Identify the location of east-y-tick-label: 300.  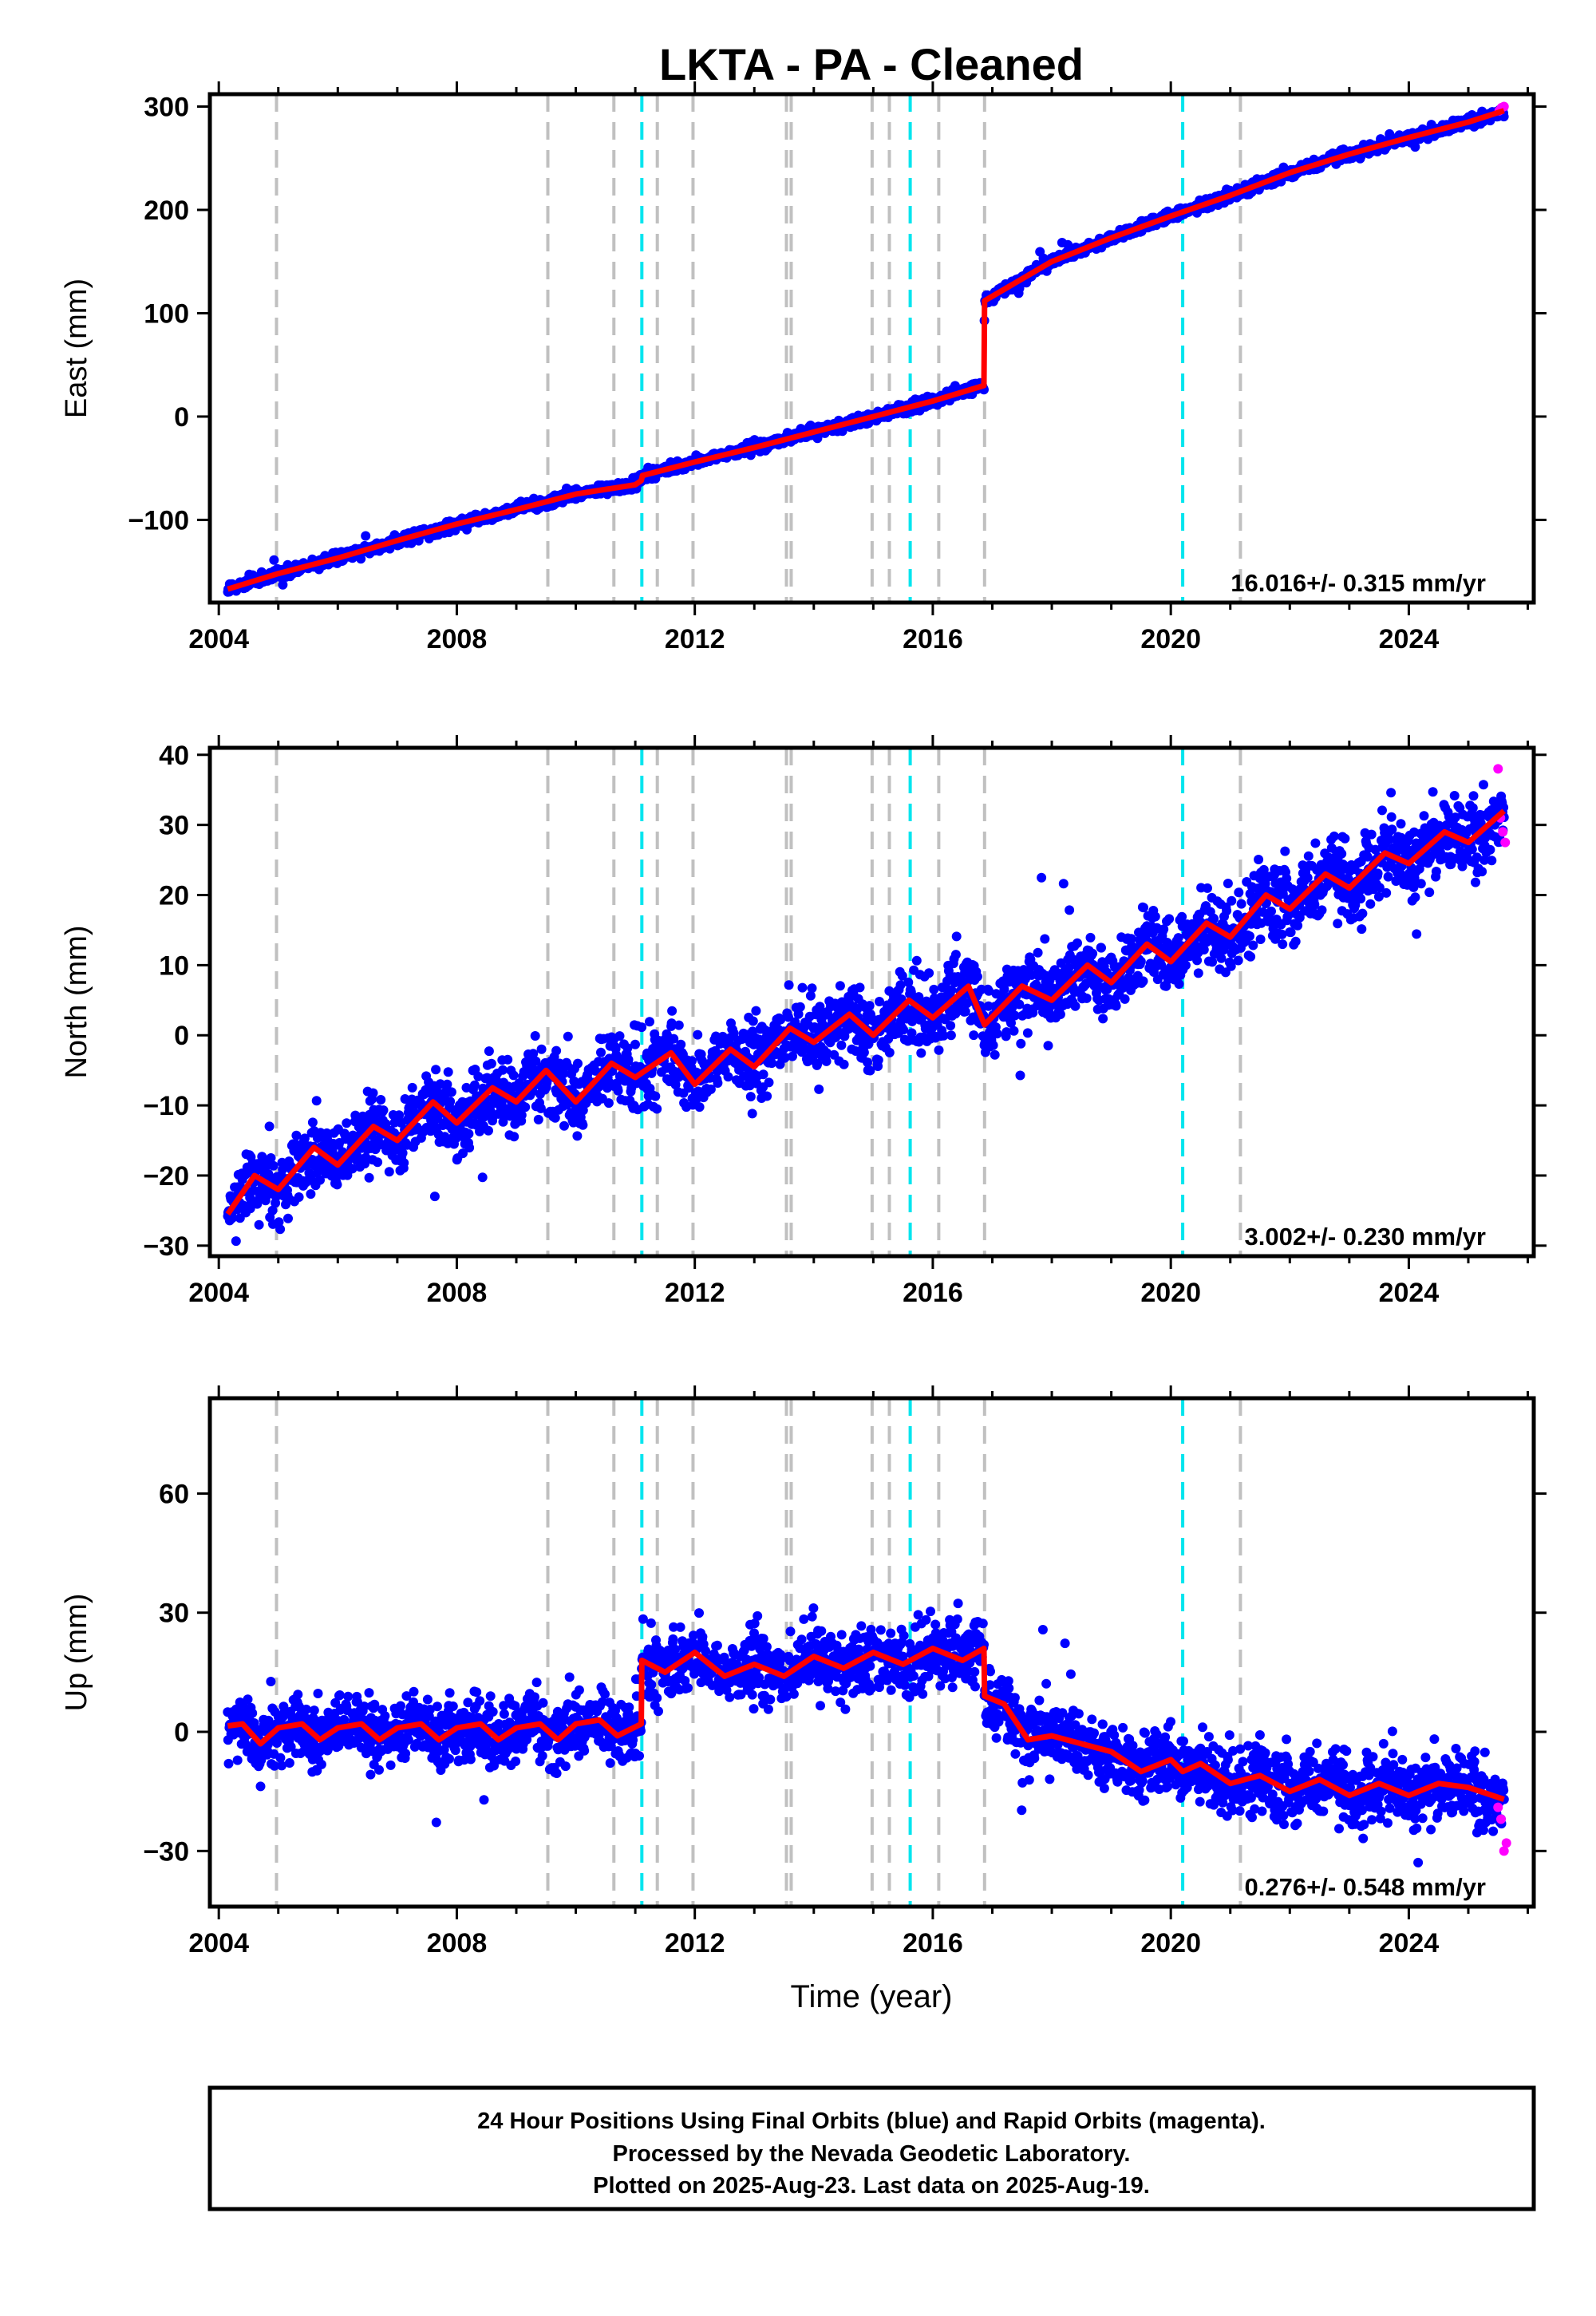
(166, 108).